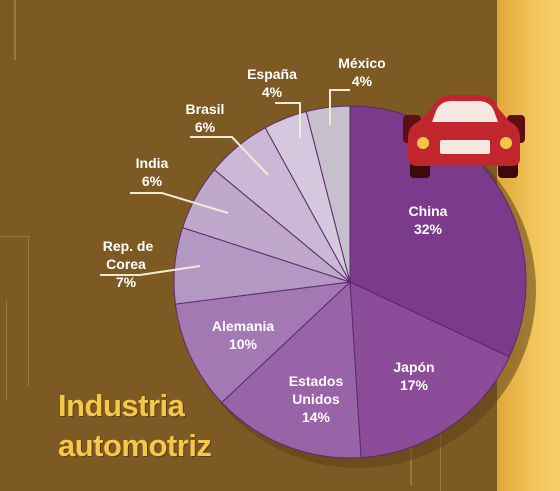 The width and height of the screenshot is (560, 491). I want to click on label-mexico-name: México, so click(361, 63).